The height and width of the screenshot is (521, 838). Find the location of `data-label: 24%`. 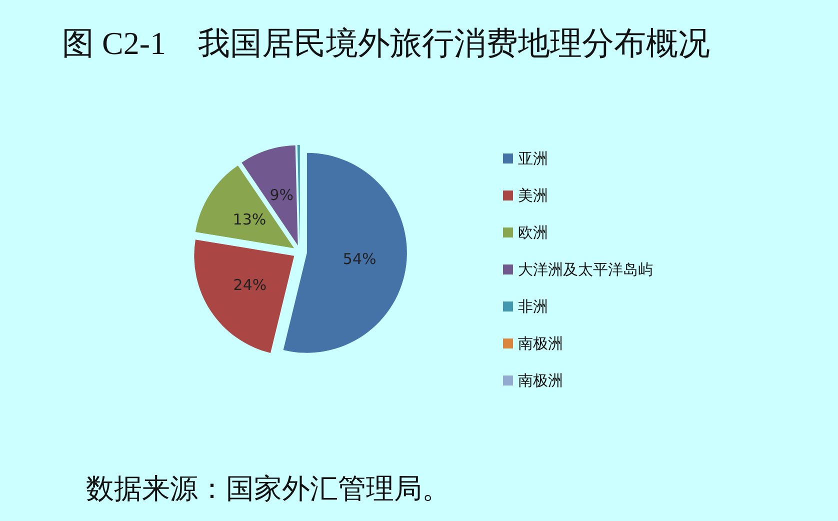

data-label: 24% is located at coordinates (250, 285).